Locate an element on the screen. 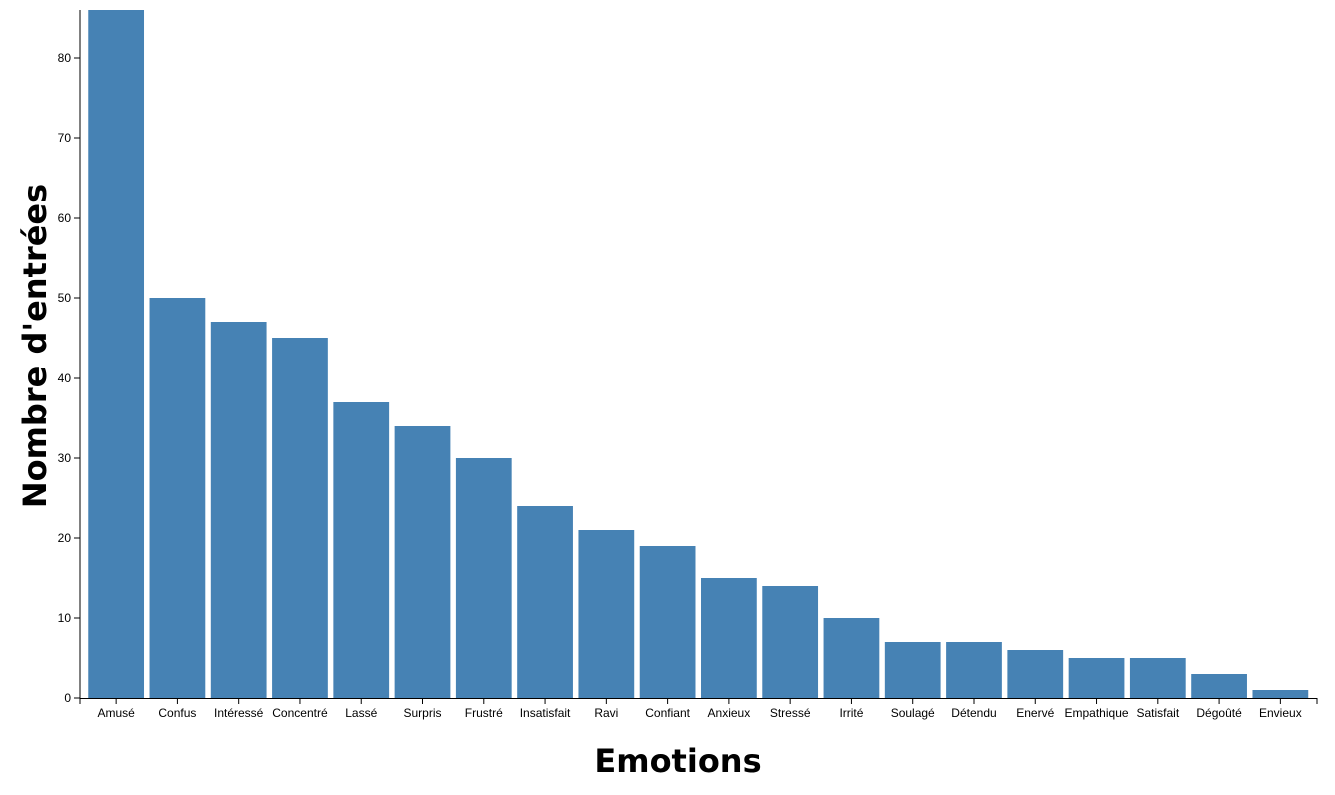 The image size is (1335, 795). x-tick-label: Lassé is located at coordinates (361, 713).